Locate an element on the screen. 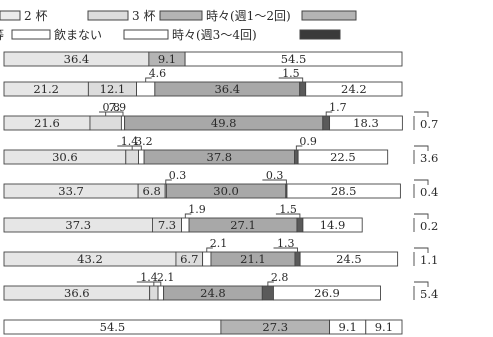 Image resolution: width=493 pixels, height=337 pixels. bar-label-2-3: 49.8 is located at coordinates (224, 123).